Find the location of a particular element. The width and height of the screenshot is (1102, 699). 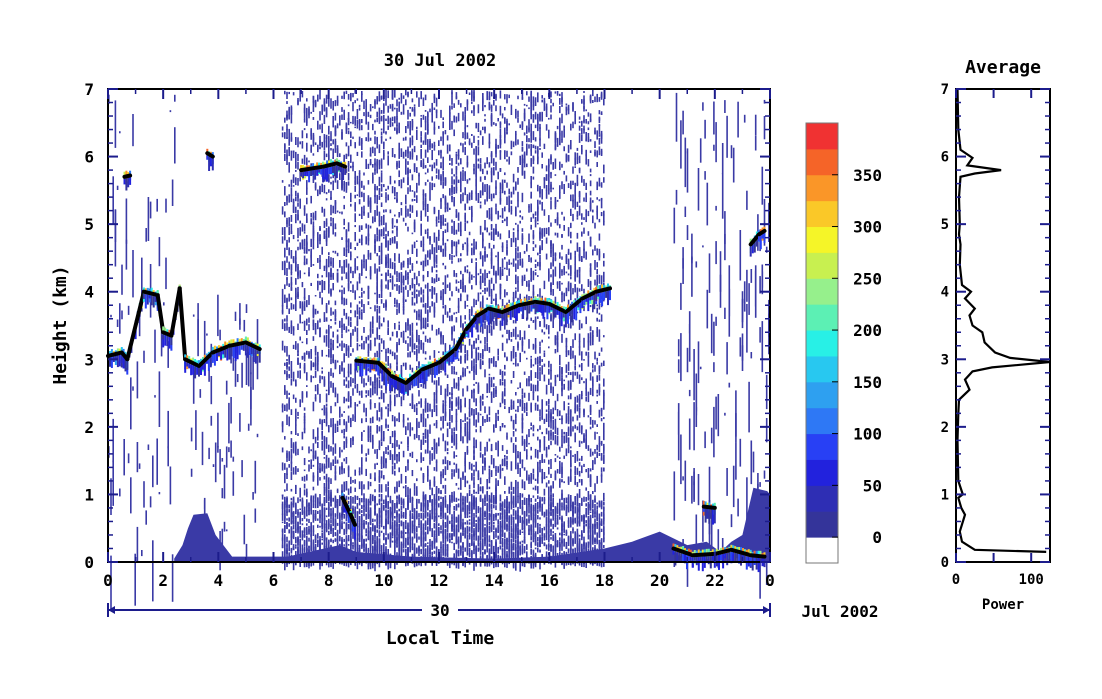

colorbar-tick-label: 200 is located at coordinates (867, 330).